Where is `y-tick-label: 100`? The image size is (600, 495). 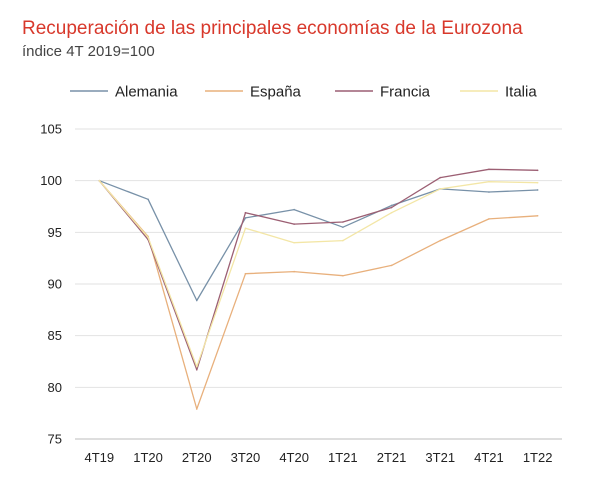
y-tick-label: 100 is located at coordinates (51, 180).